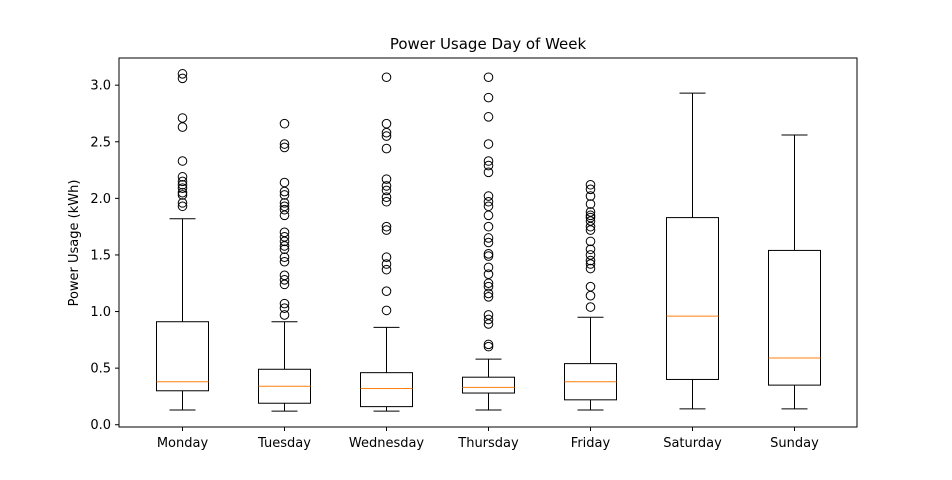  What do you see at coordinates (183, 443) in the screenshot?
I see `x-tick-label: Monday` at bounding box center [183, 443].